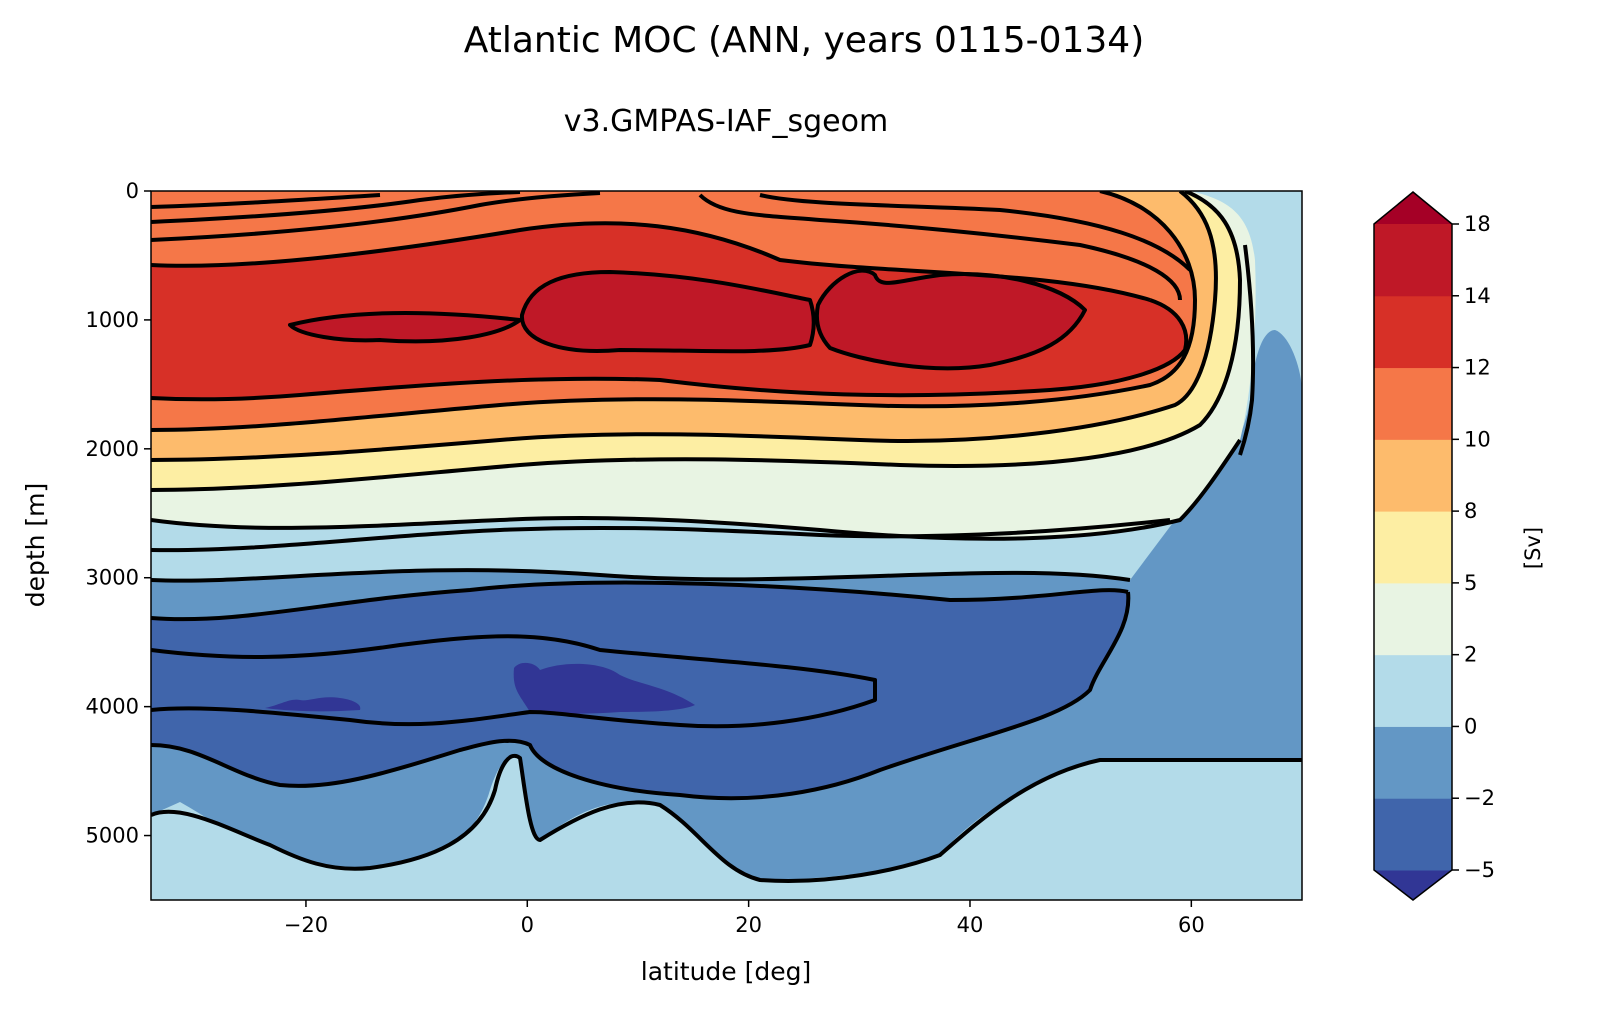 This screenshot has height=1030, width=1599. I want to click on band-14-18-central, so click(667, 312).